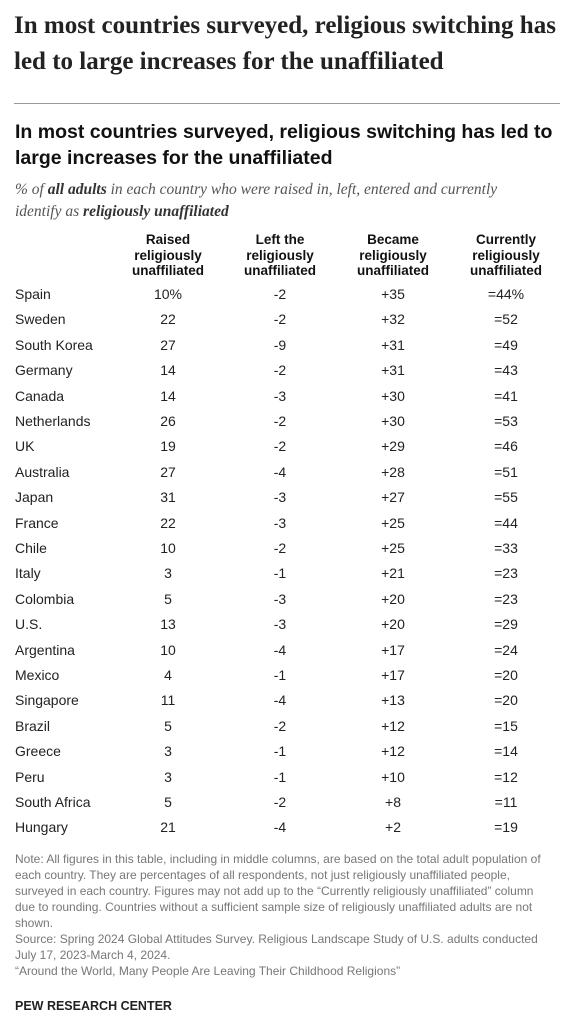 The image size is (580, 1030). I want to click on country-cell: Peru, so click(30, 776).